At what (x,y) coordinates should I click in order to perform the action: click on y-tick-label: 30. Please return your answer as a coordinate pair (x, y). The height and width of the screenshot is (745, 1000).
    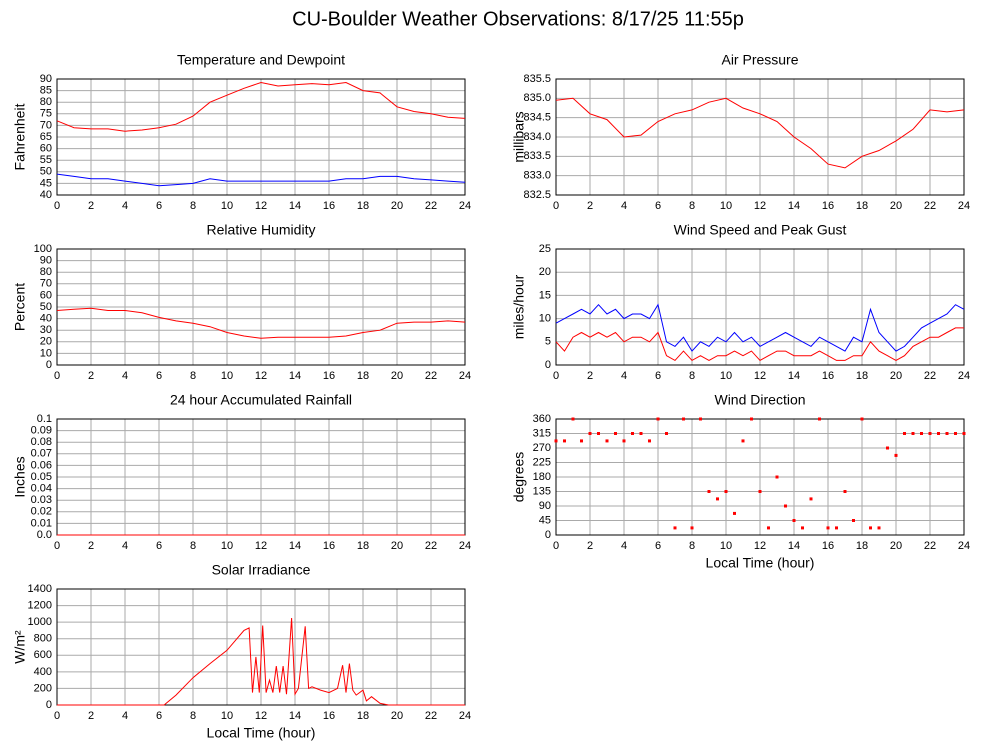
    Looking at the image, I should click on (46, 330).